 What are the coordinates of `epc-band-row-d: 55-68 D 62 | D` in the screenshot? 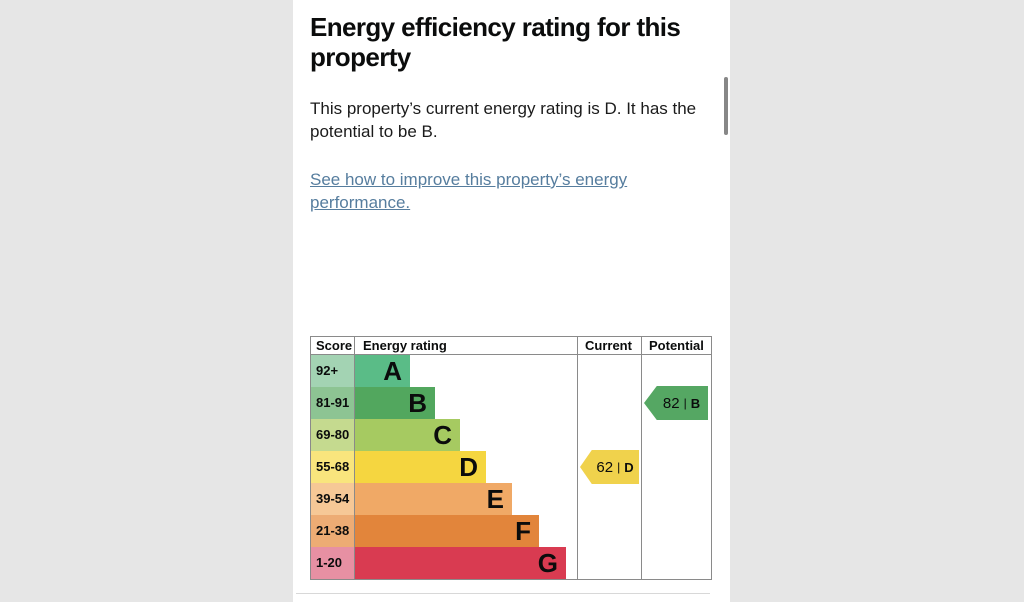 It's located at (511, 467).